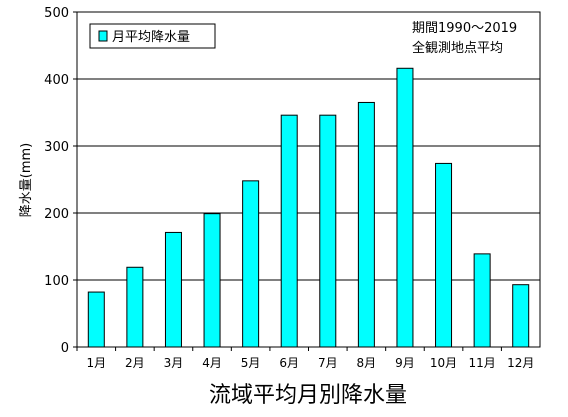 This screenshot has height=417, width=568. I want to click on y-tick-label: 0, so click(65, 348).